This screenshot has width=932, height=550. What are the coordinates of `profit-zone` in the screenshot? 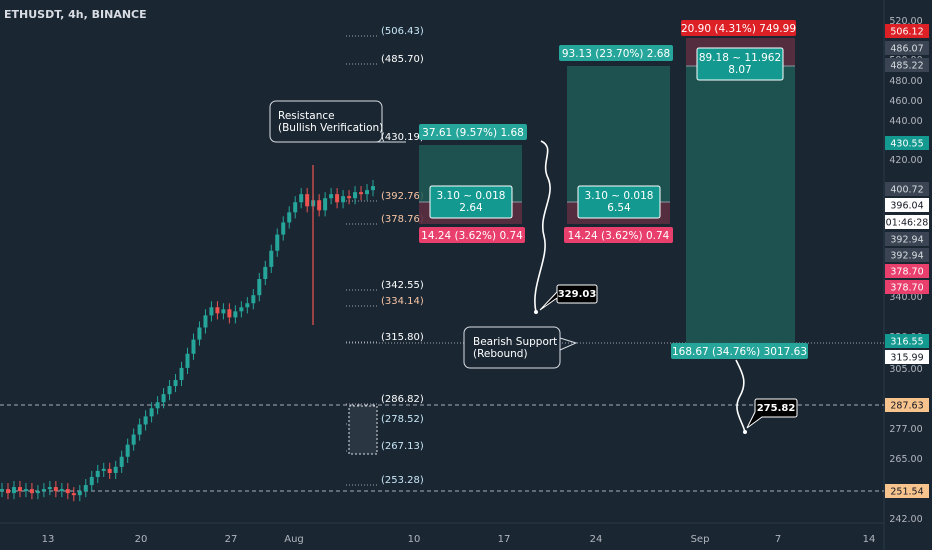 It's located at (740, 204).